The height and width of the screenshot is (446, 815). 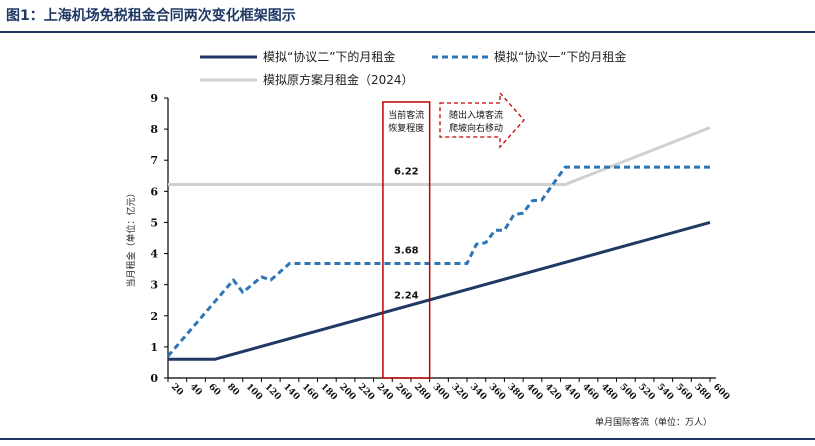 I want to click on x-tick-label: 380, so click(x=515, y=392).